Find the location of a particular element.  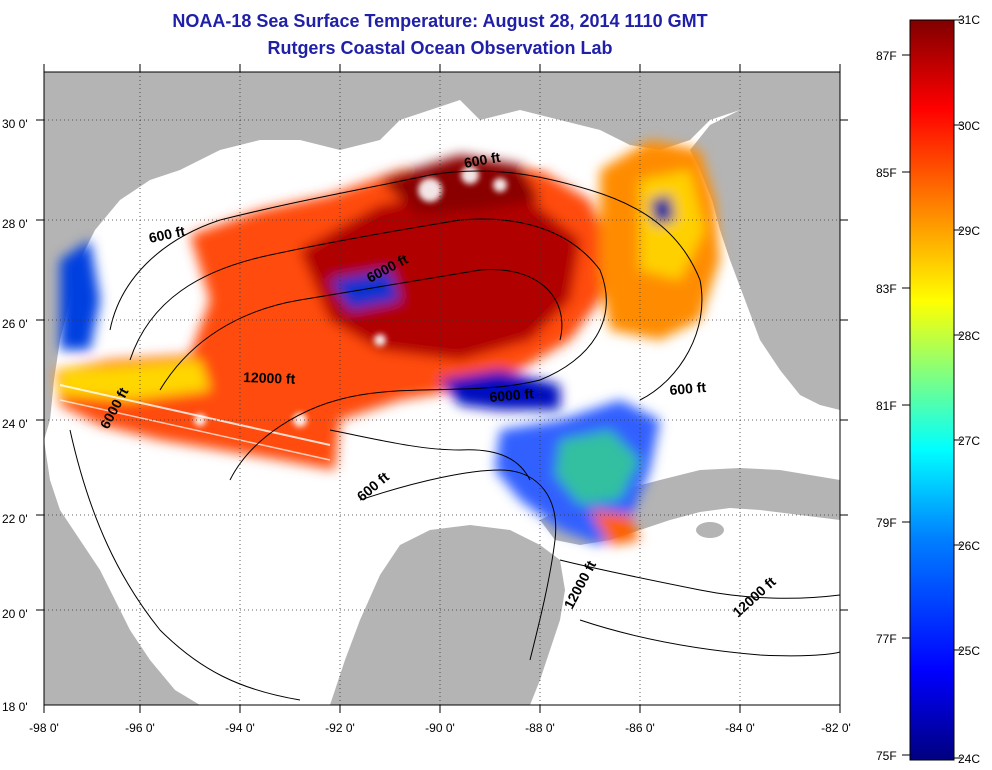

colorbar-fahrenheit-label: 87F is located at coordinates (886, 56).